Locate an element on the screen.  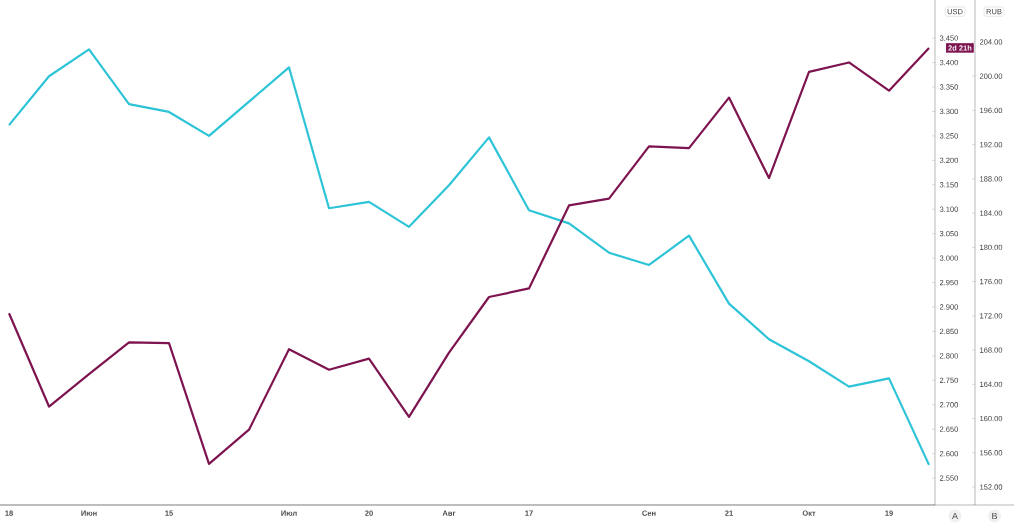
text: A is located at coordinates (955, 516).